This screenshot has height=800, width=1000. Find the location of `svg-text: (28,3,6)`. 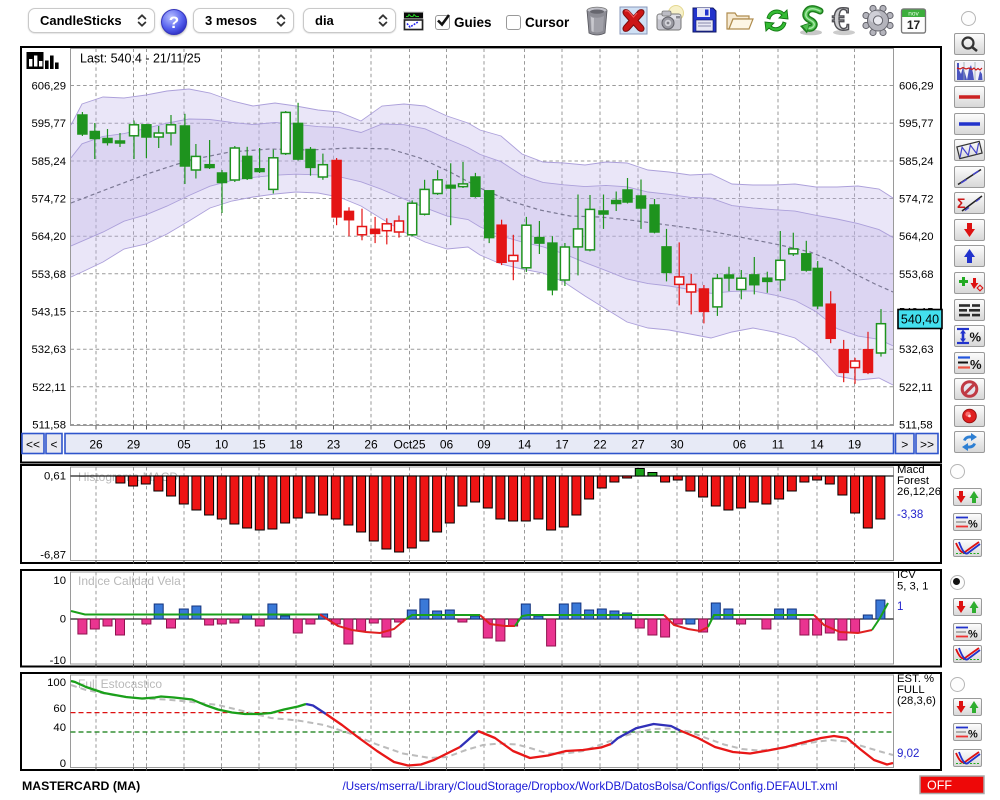

svg-text: (28,3,6) is located at coordinates (916, 701).